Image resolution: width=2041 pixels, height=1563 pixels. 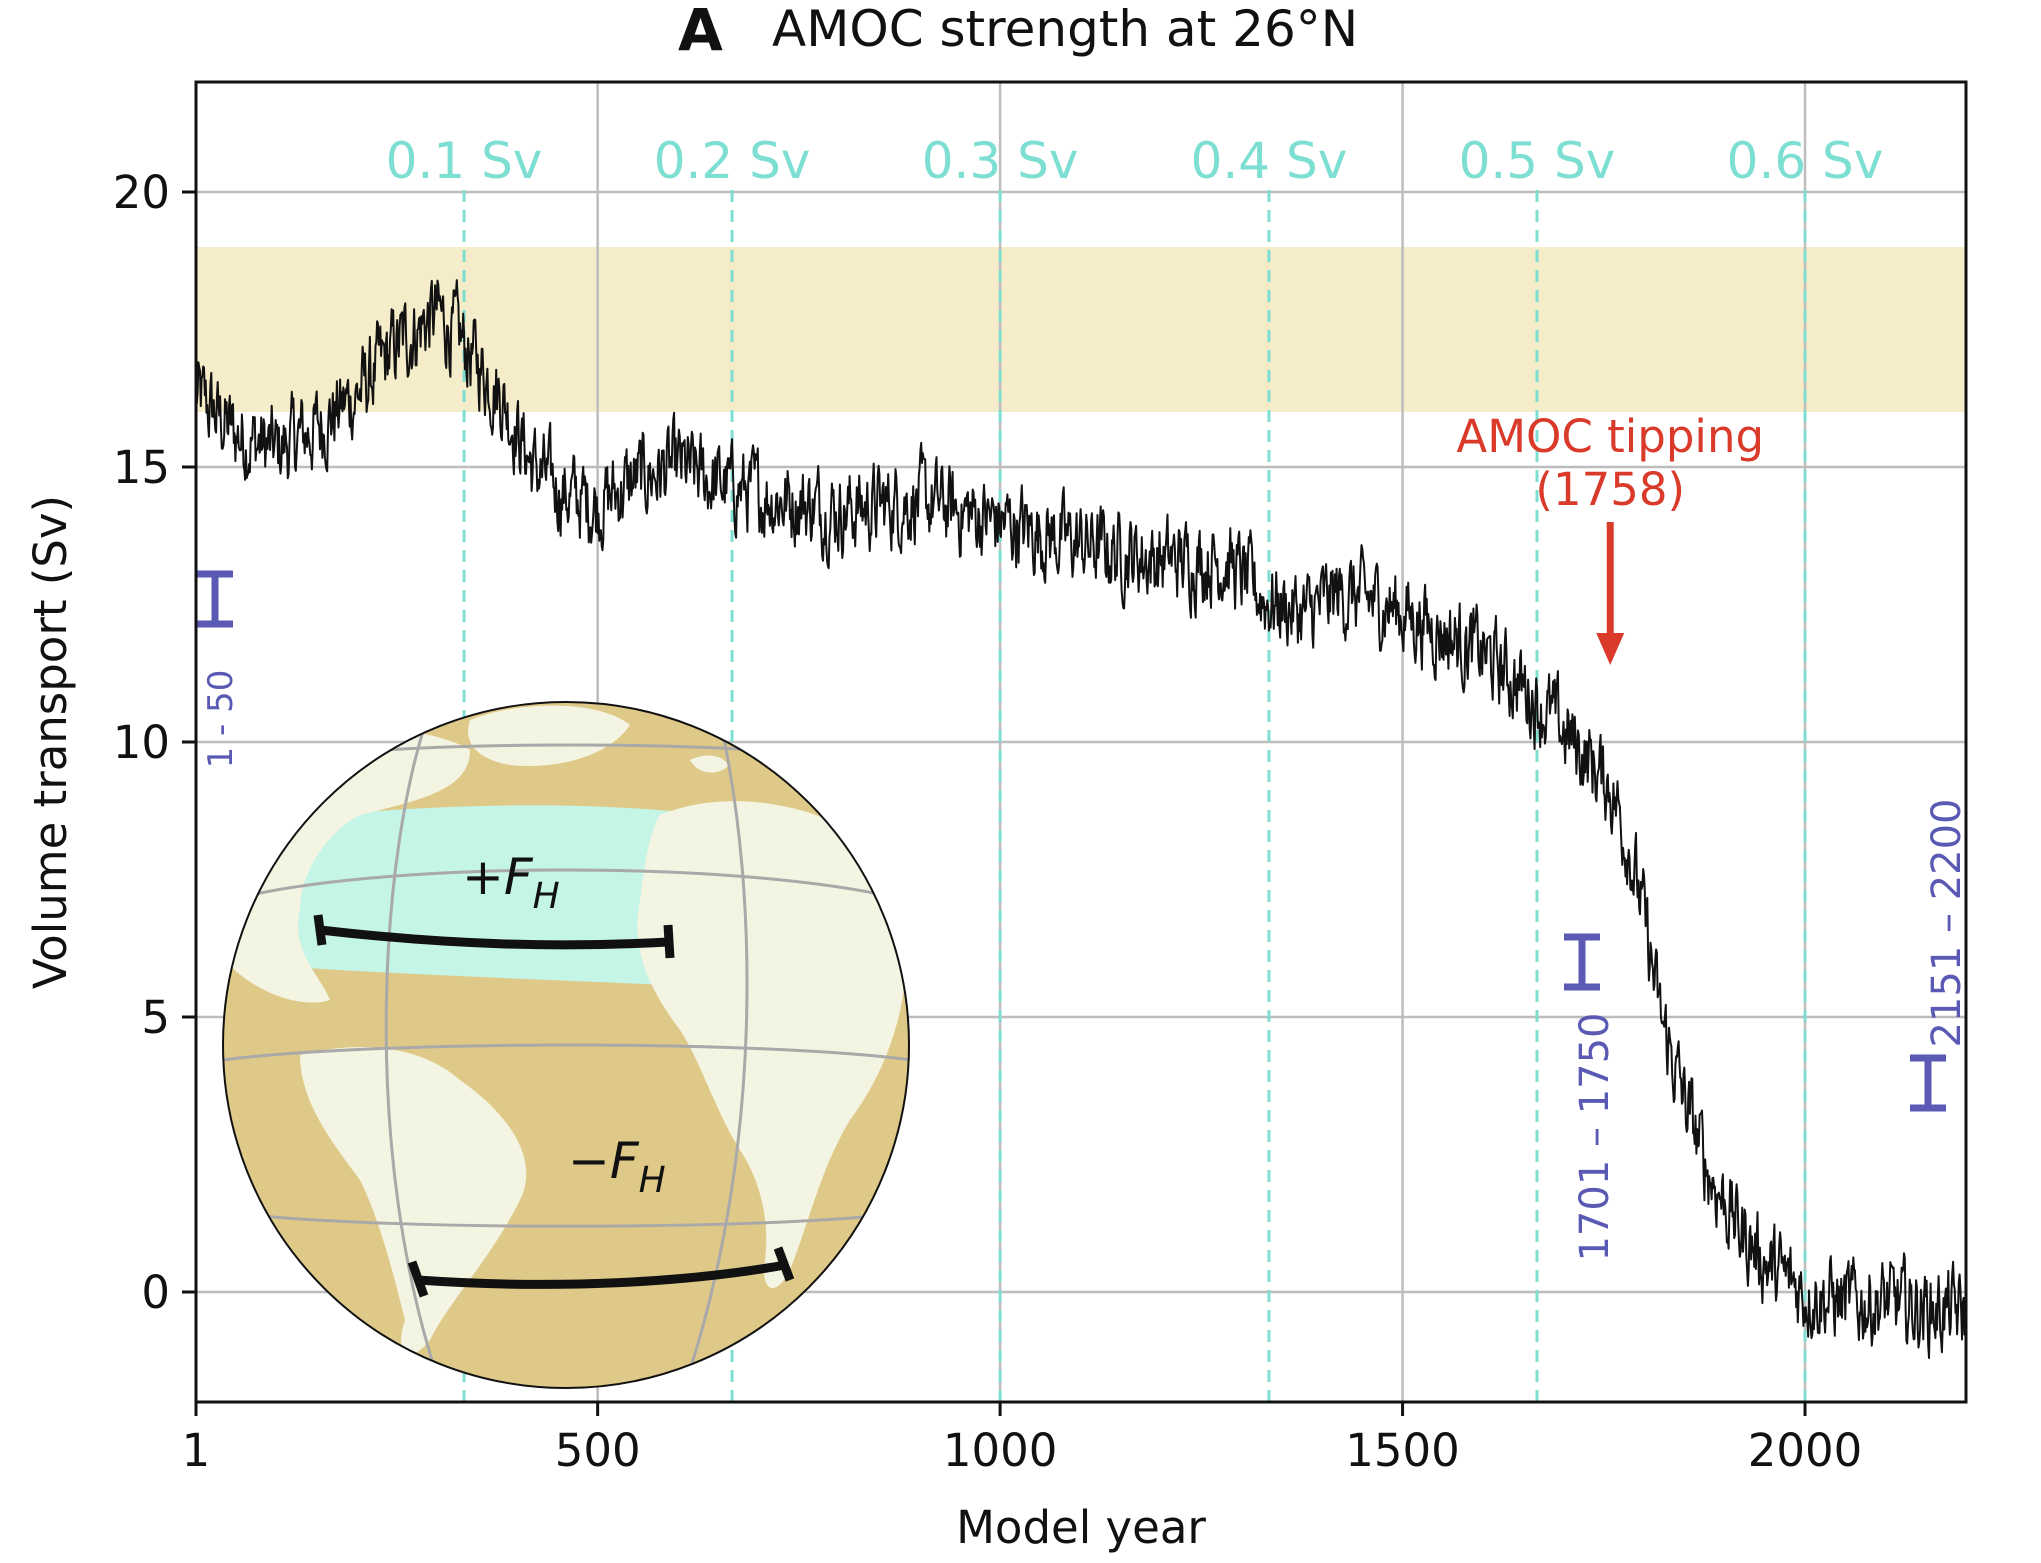 What do you see at coordinates (566, 1045) in the screenshot?
I see `inset-globe: +FH −FH` at bounding box center [566, 1045].